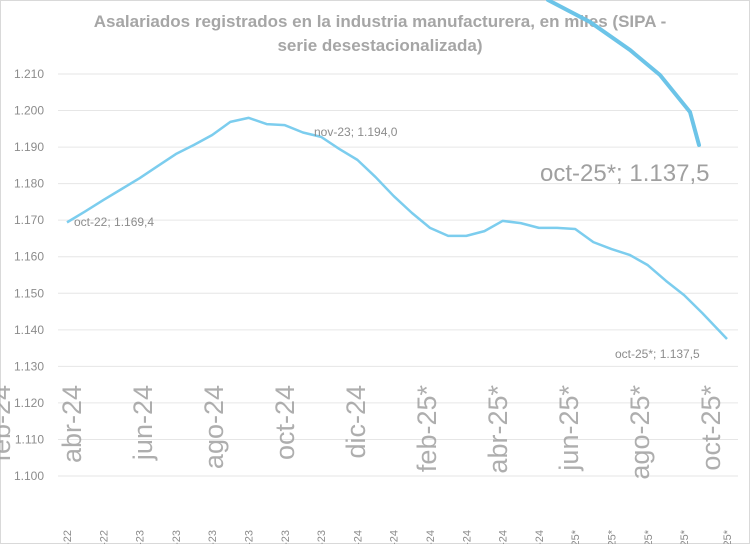  Describe the element at coordinates (8, 423) in the screenshot. I see `overlay-tick-label: feb-24` at that location.